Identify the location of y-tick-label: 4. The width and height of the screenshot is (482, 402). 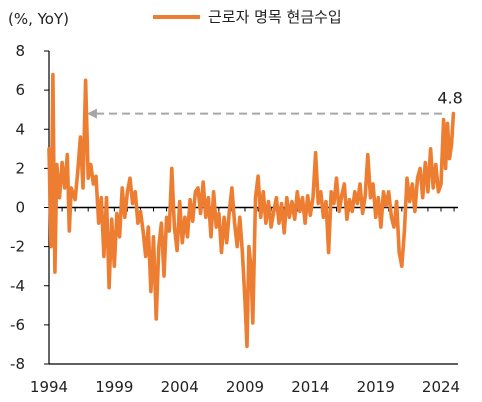
(20, 129).